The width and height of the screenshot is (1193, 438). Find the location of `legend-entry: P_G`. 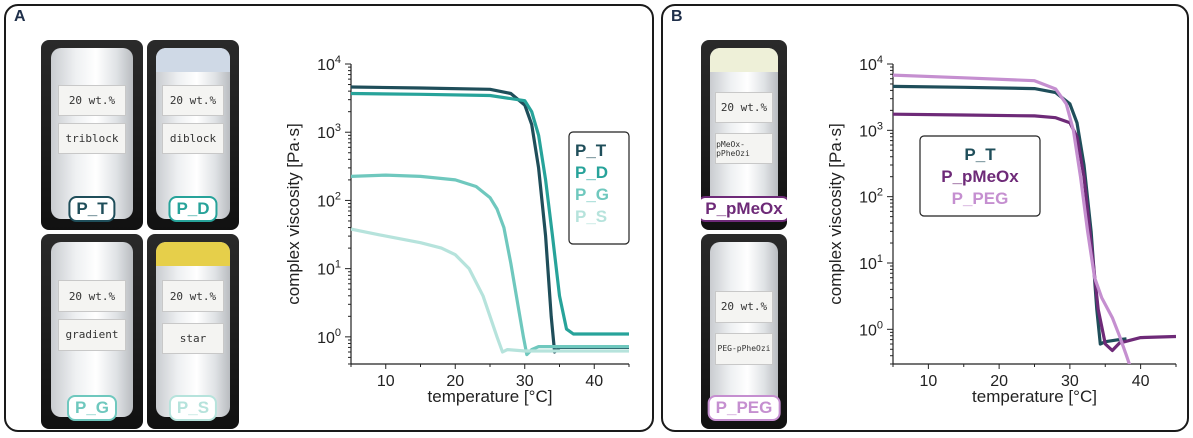

legend-entry: P_G is located at coordinates (592, 194).